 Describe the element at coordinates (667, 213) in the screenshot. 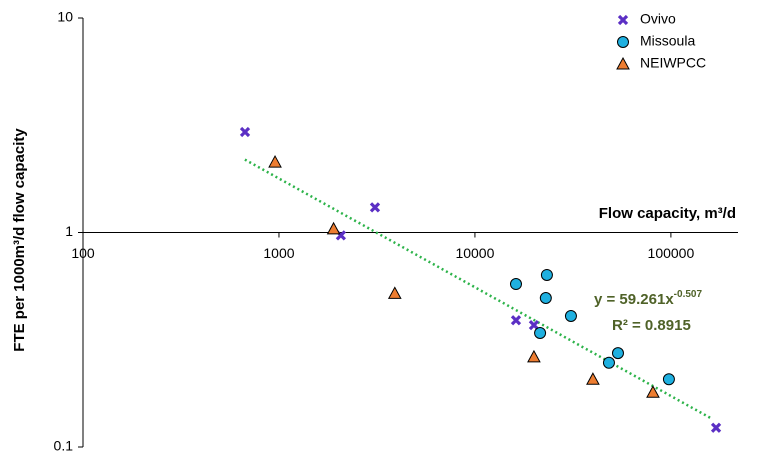

I see `x-axis-label: Flow capacity, m³/d` at that location.